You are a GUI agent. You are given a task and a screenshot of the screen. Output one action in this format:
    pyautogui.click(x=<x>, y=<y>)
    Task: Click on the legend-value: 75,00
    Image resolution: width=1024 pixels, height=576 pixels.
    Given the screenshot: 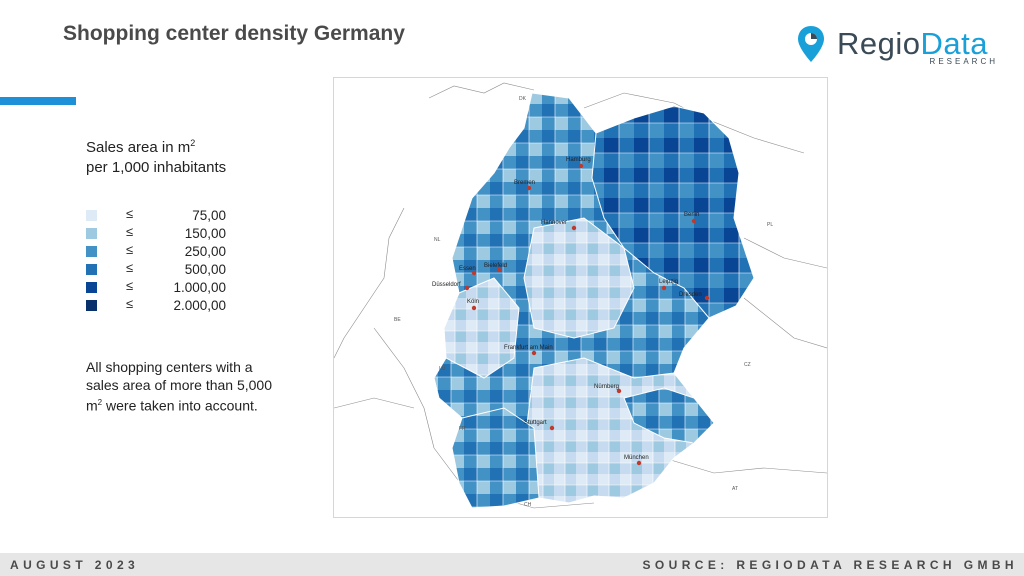 What is the action you would take?
    pyautogui.click(x=209, y=215)
    